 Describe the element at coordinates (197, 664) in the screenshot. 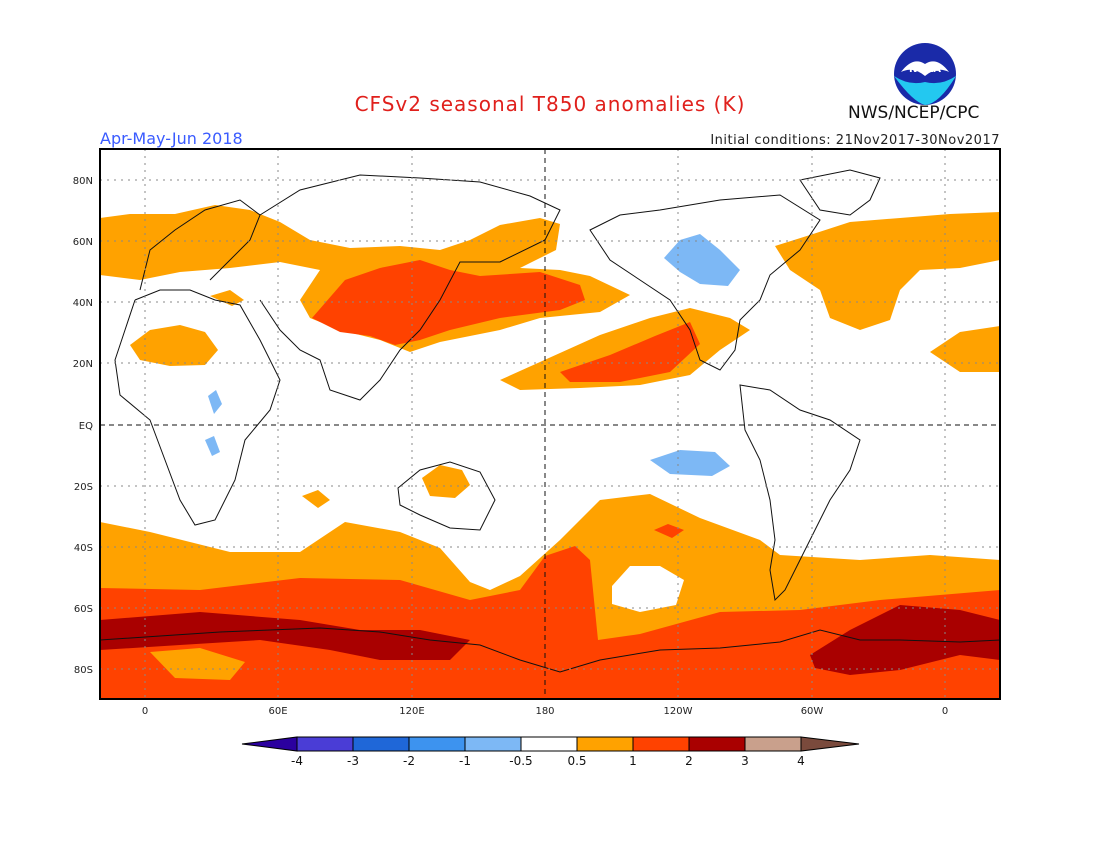

I see `warm-region-orange-island` at that location.